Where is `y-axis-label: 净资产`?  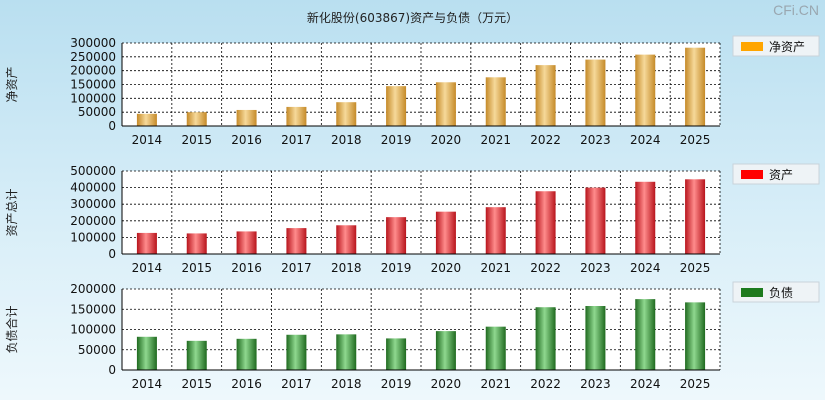 y-axis-label: 净资产 is located at coordinates (12, 84).